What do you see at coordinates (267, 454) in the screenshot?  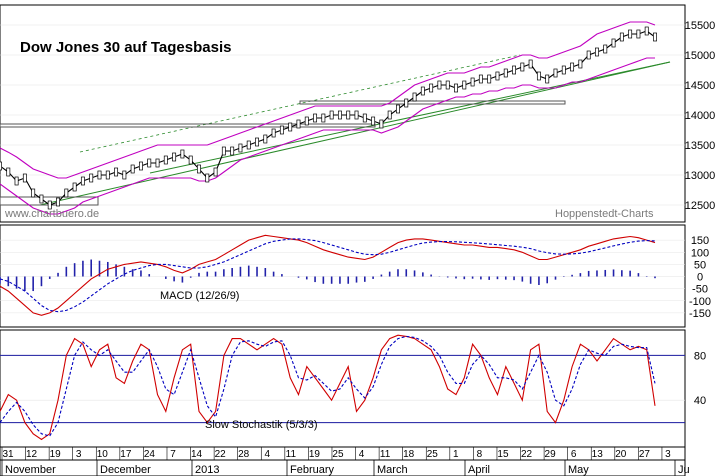 I see `x-day-label: 4` at bounding box center [267, 454].